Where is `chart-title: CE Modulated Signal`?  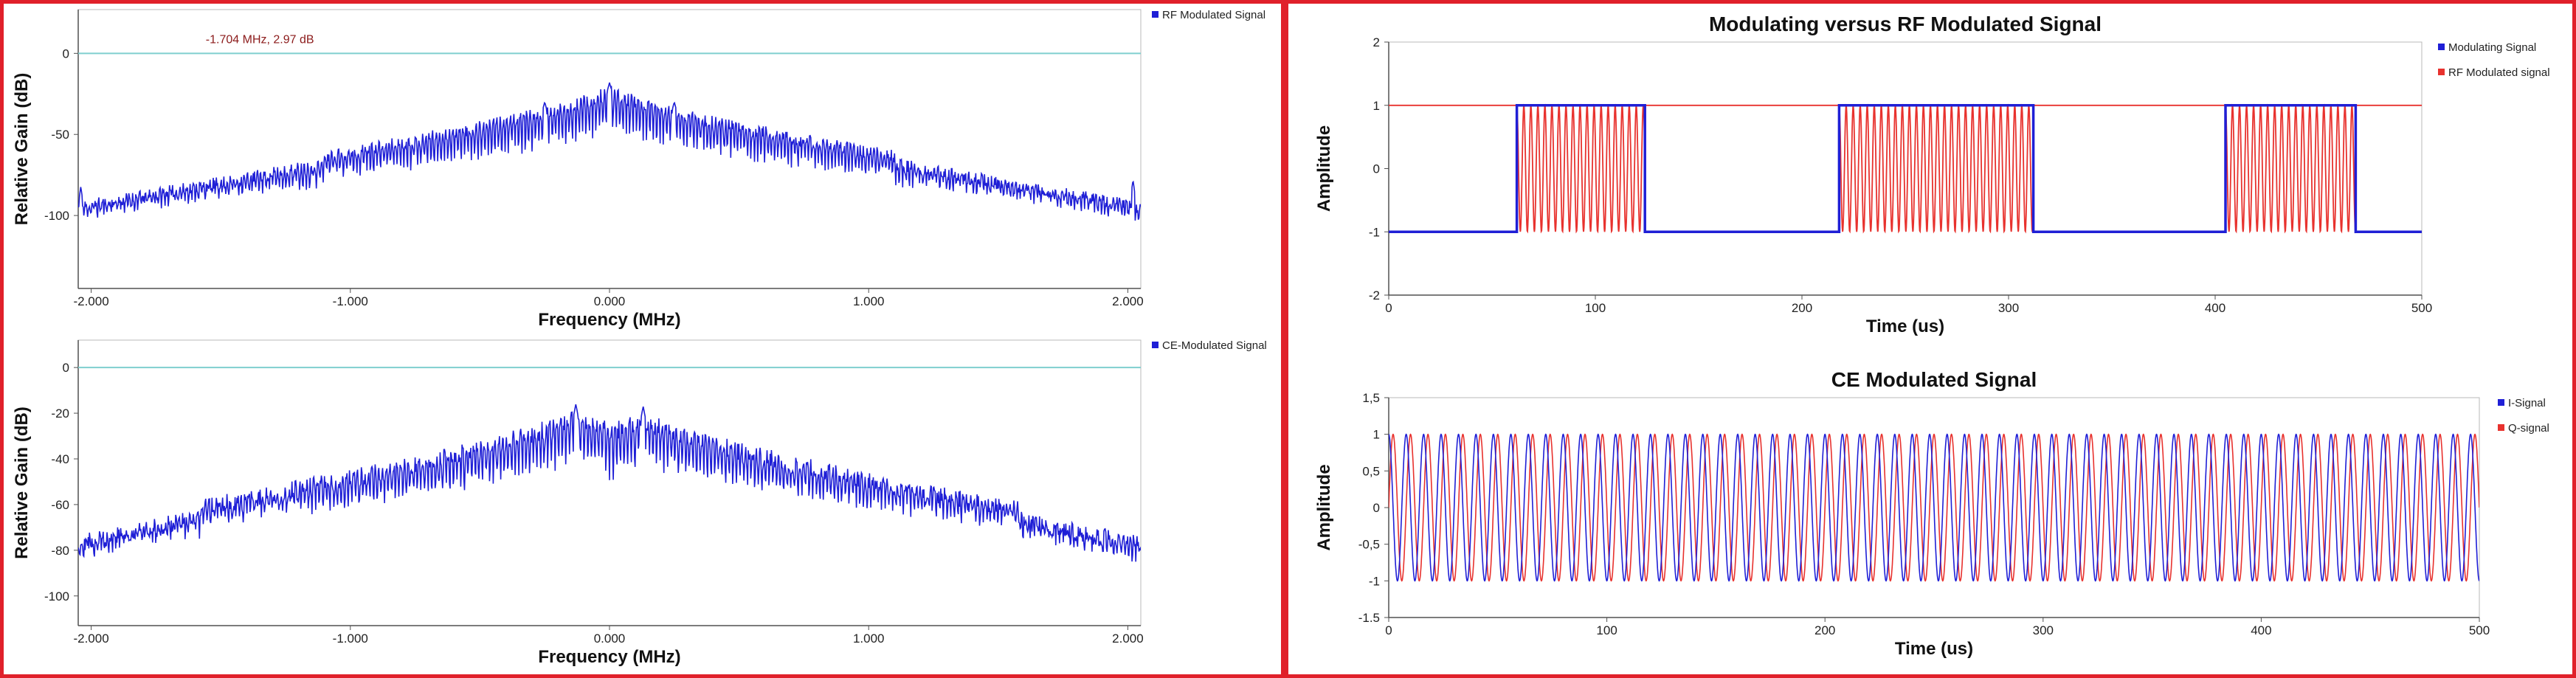 chart-title: CE Modulated Signal is located at coordinates (1934, 379).